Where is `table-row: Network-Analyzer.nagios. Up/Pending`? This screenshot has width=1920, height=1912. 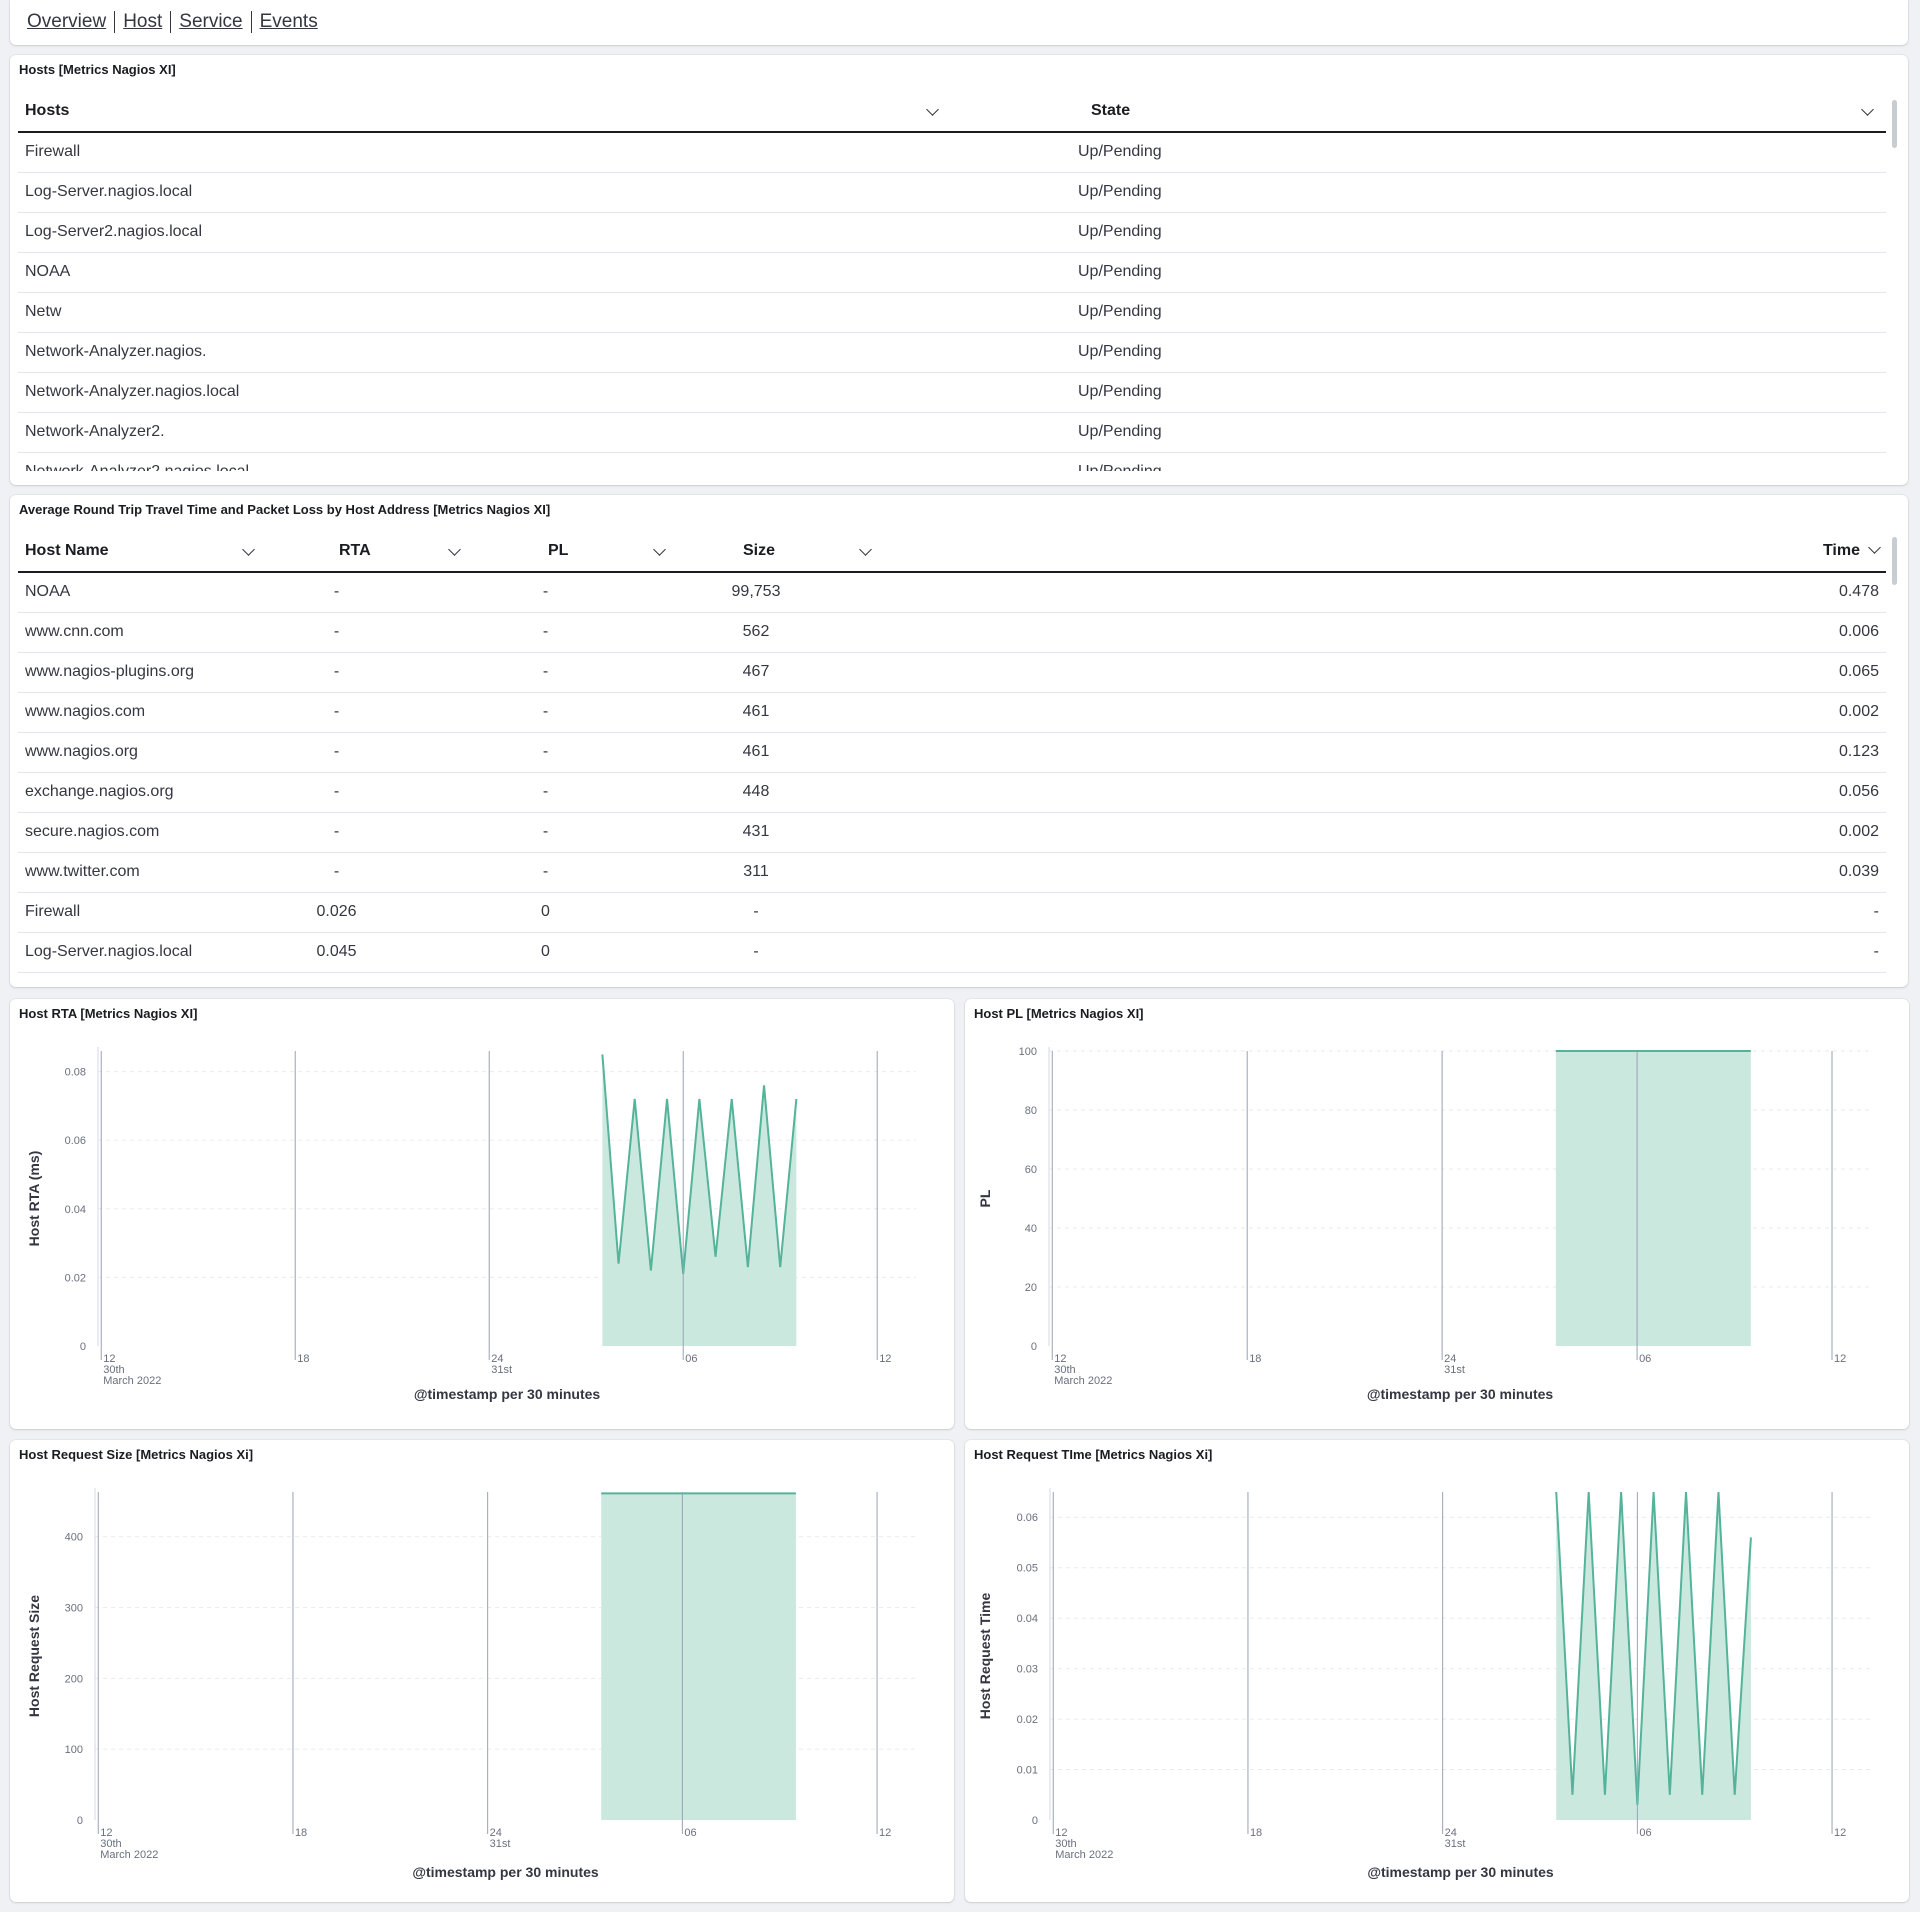
table-row: Network-Analyzer.nagios. Up/Pending is located at coordinates (952, 352).